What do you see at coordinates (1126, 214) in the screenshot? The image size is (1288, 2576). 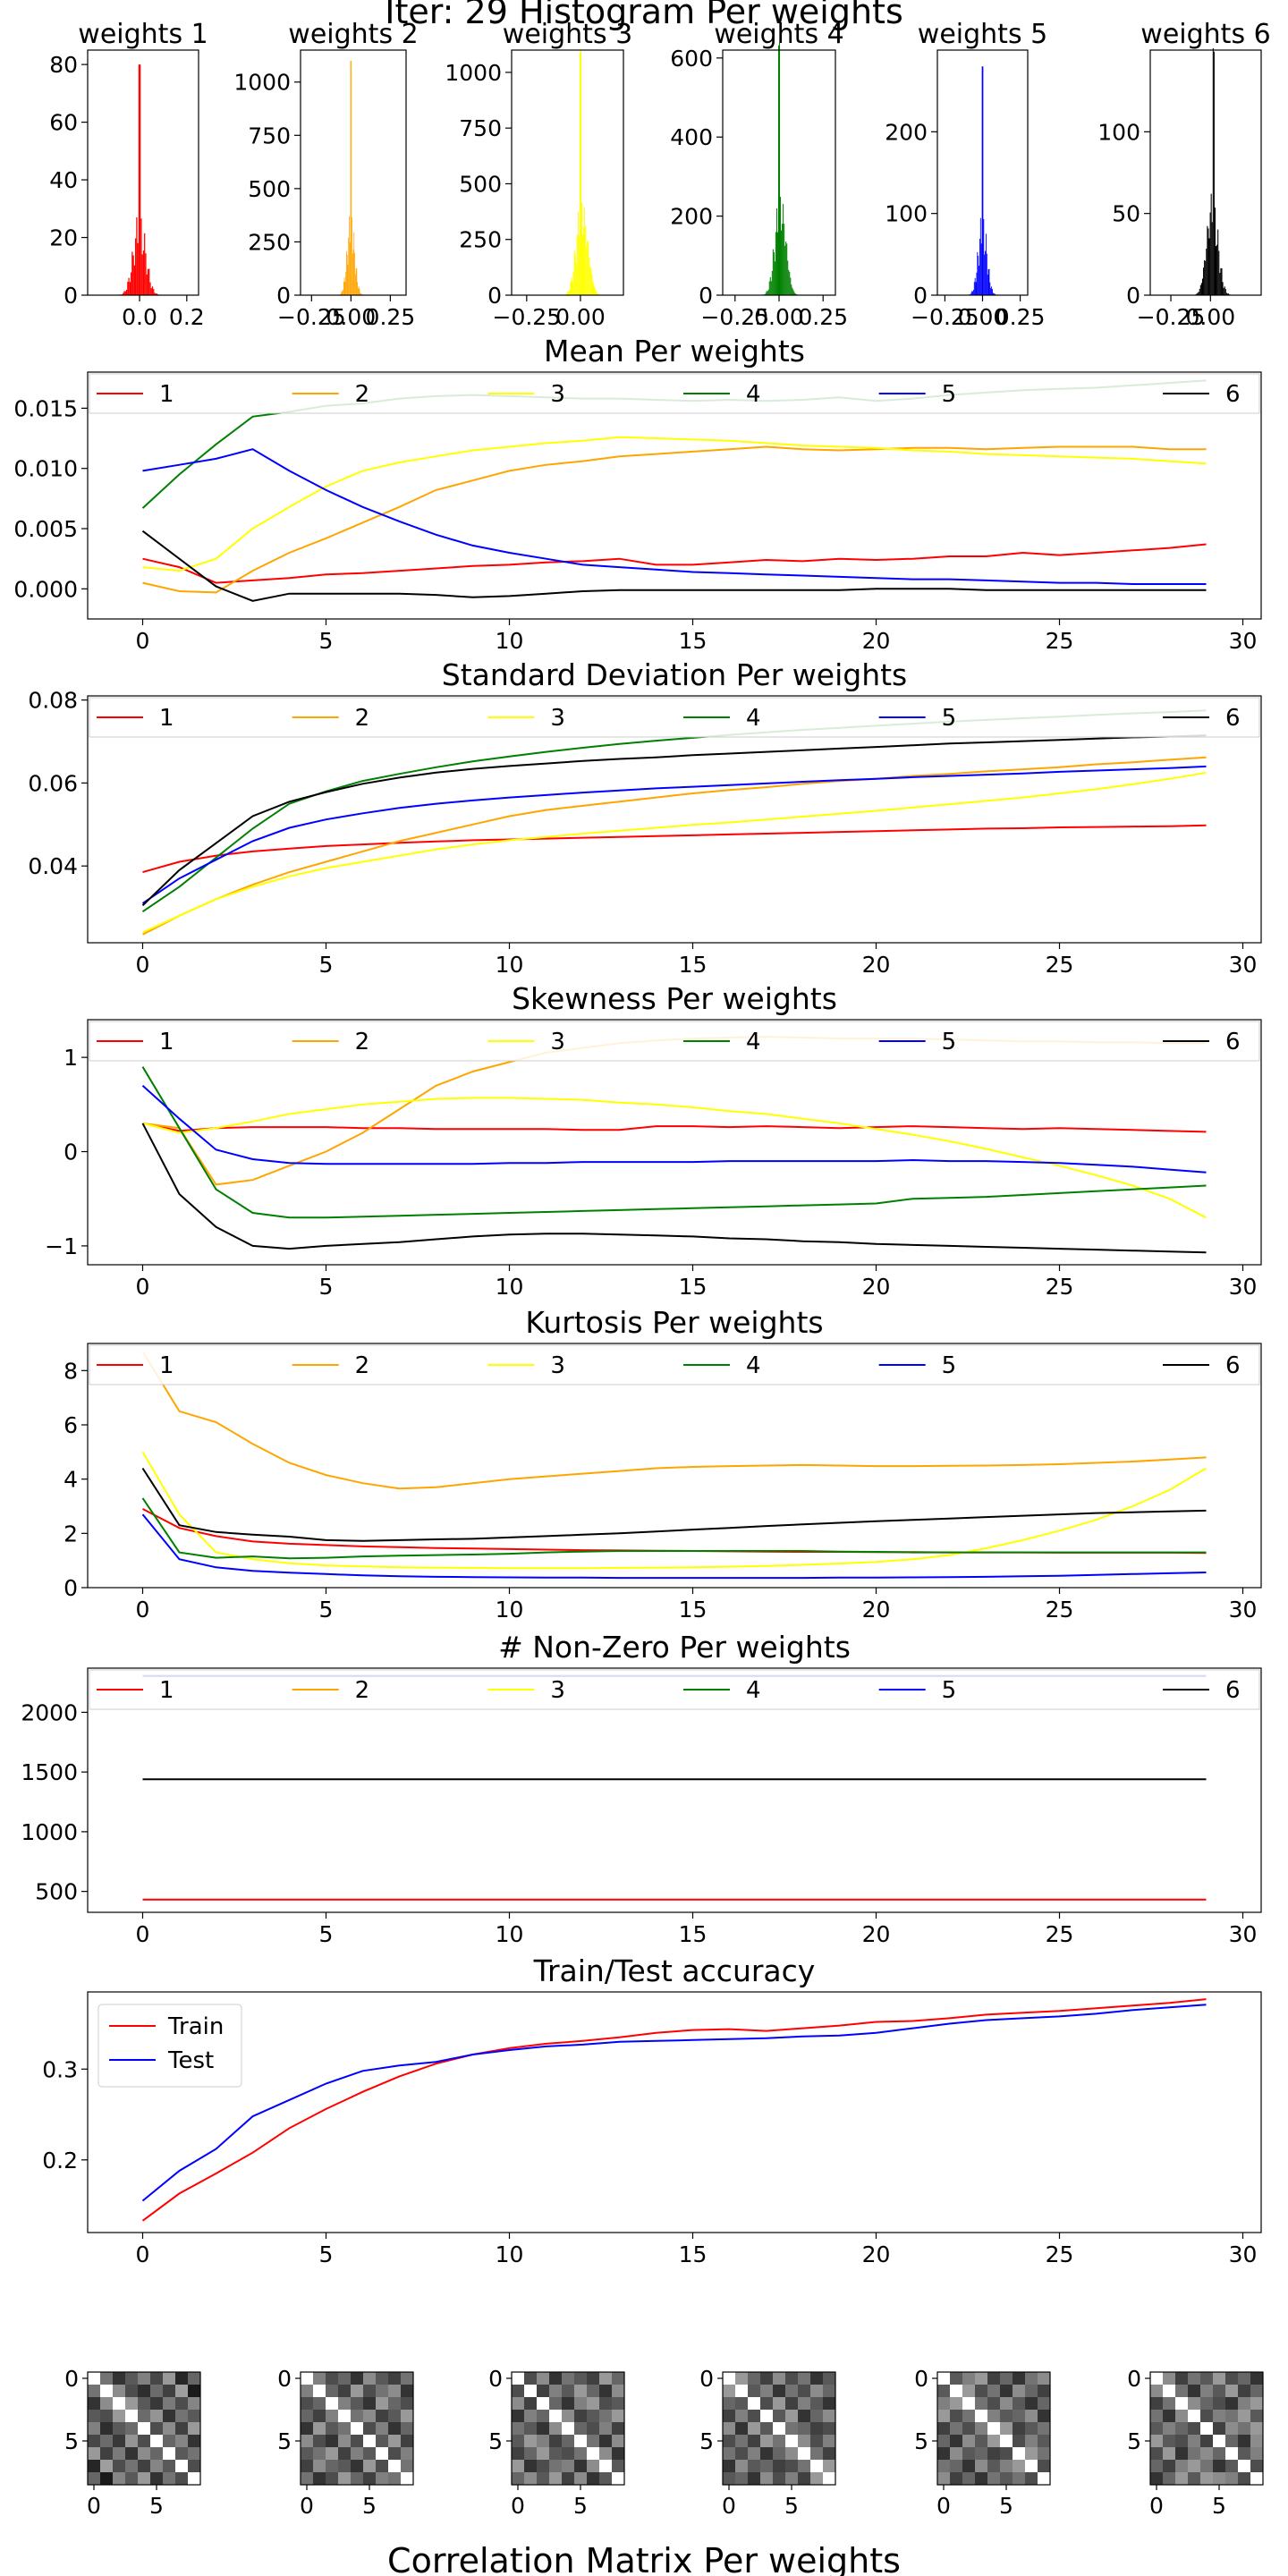 I see `histogram-ytick-label: 50` at bounding box center [1126, 214].